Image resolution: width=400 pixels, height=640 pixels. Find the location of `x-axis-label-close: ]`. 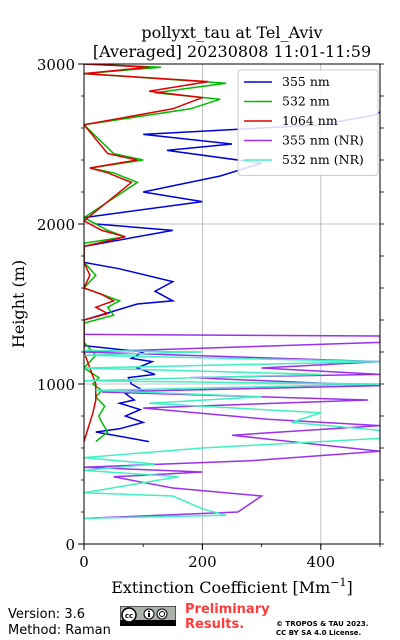

x-axis-label-close: ] is located at coordinates (350, 587).